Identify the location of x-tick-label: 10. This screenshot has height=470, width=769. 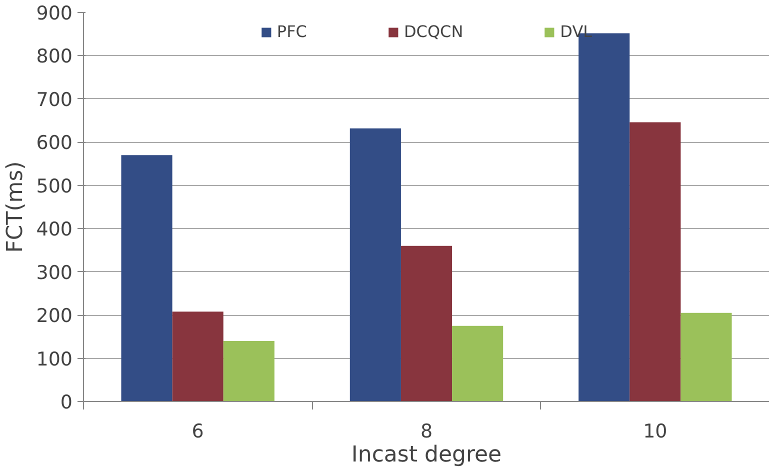
(655, 431).